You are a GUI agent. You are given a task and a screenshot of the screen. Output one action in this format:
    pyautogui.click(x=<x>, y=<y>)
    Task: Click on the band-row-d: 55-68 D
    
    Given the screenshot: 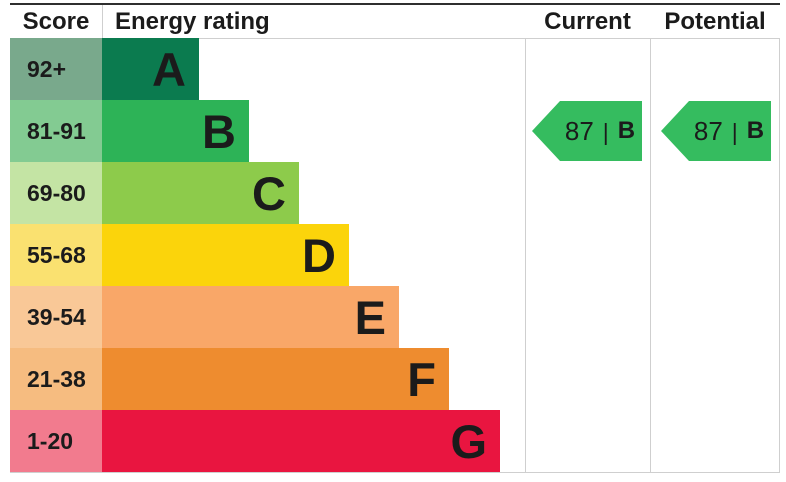 What is the action you would take?
    pyautogui.click(x=395, y=255)
    